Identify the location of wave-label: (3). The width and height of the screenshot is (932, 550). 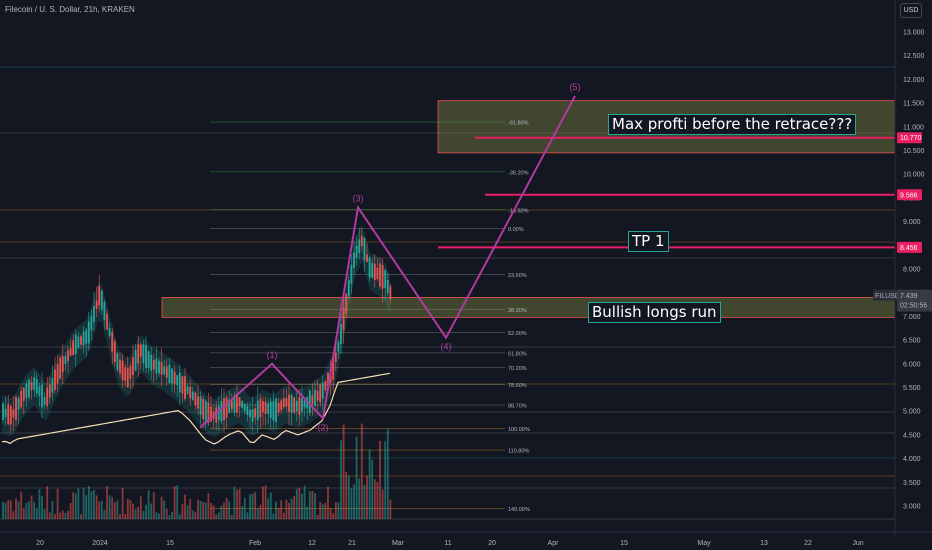
(358, 198).